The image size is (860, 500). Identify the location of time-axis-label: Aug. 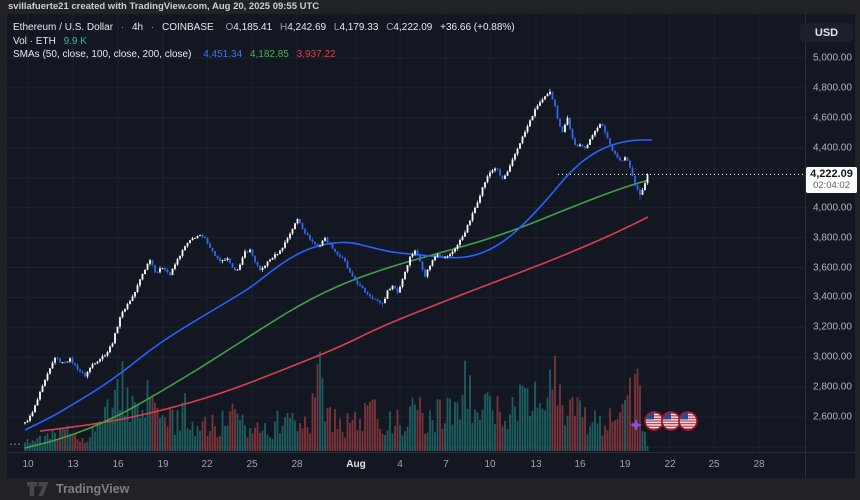
(356, 464).